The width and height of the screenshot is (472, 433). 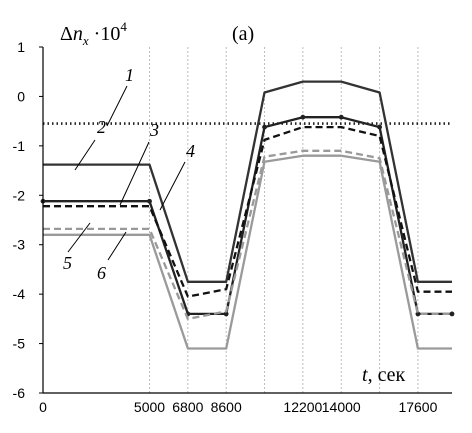 What do you see at coordinates (43, 407) in the screenshot?
I see `x-tick-label-0: 0` at bounding box center [43, 407].